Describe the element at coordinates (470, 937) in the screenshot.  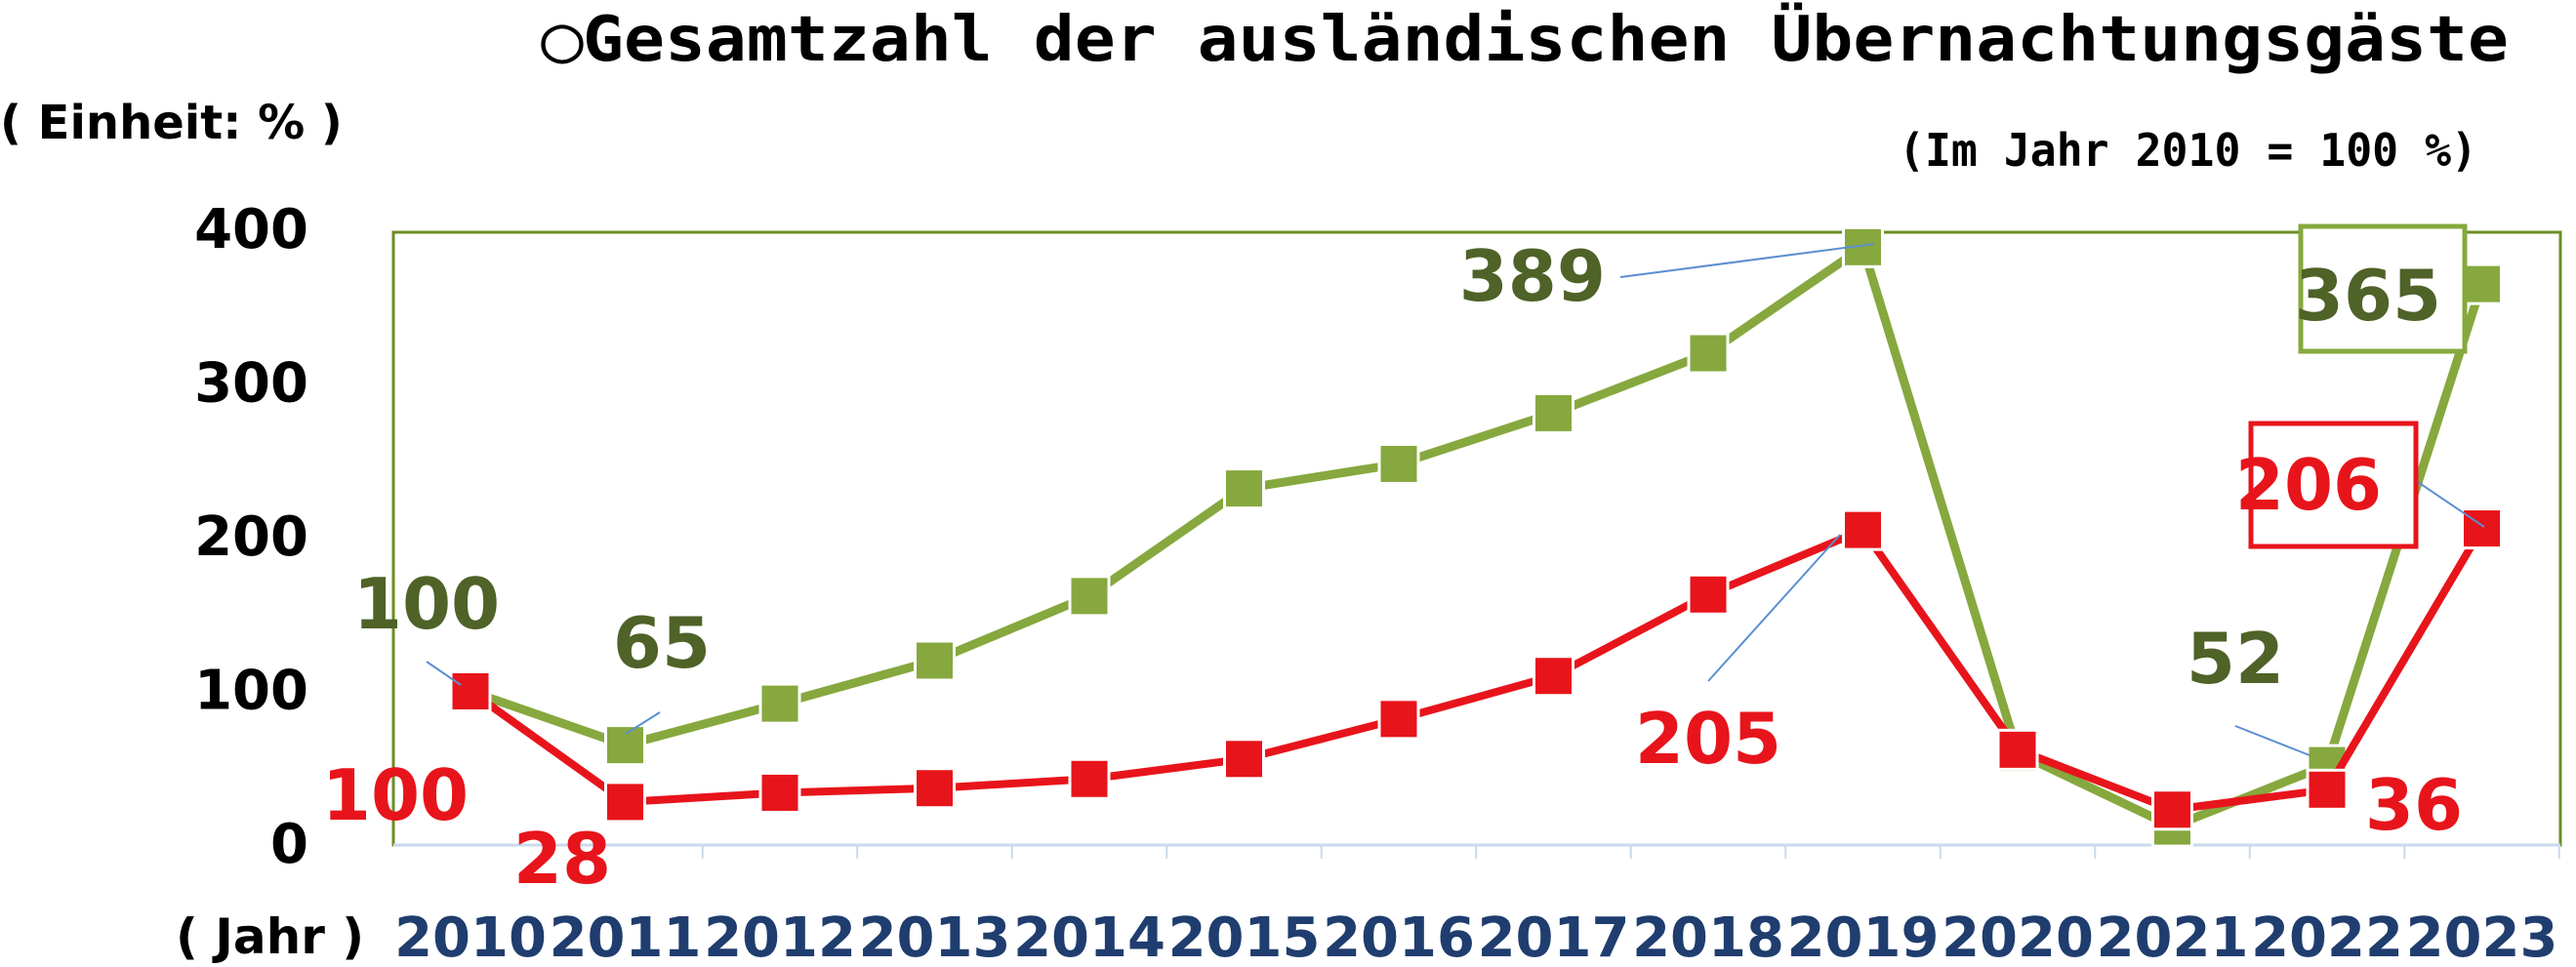
I see `x-tick-label: 2010` at that location.